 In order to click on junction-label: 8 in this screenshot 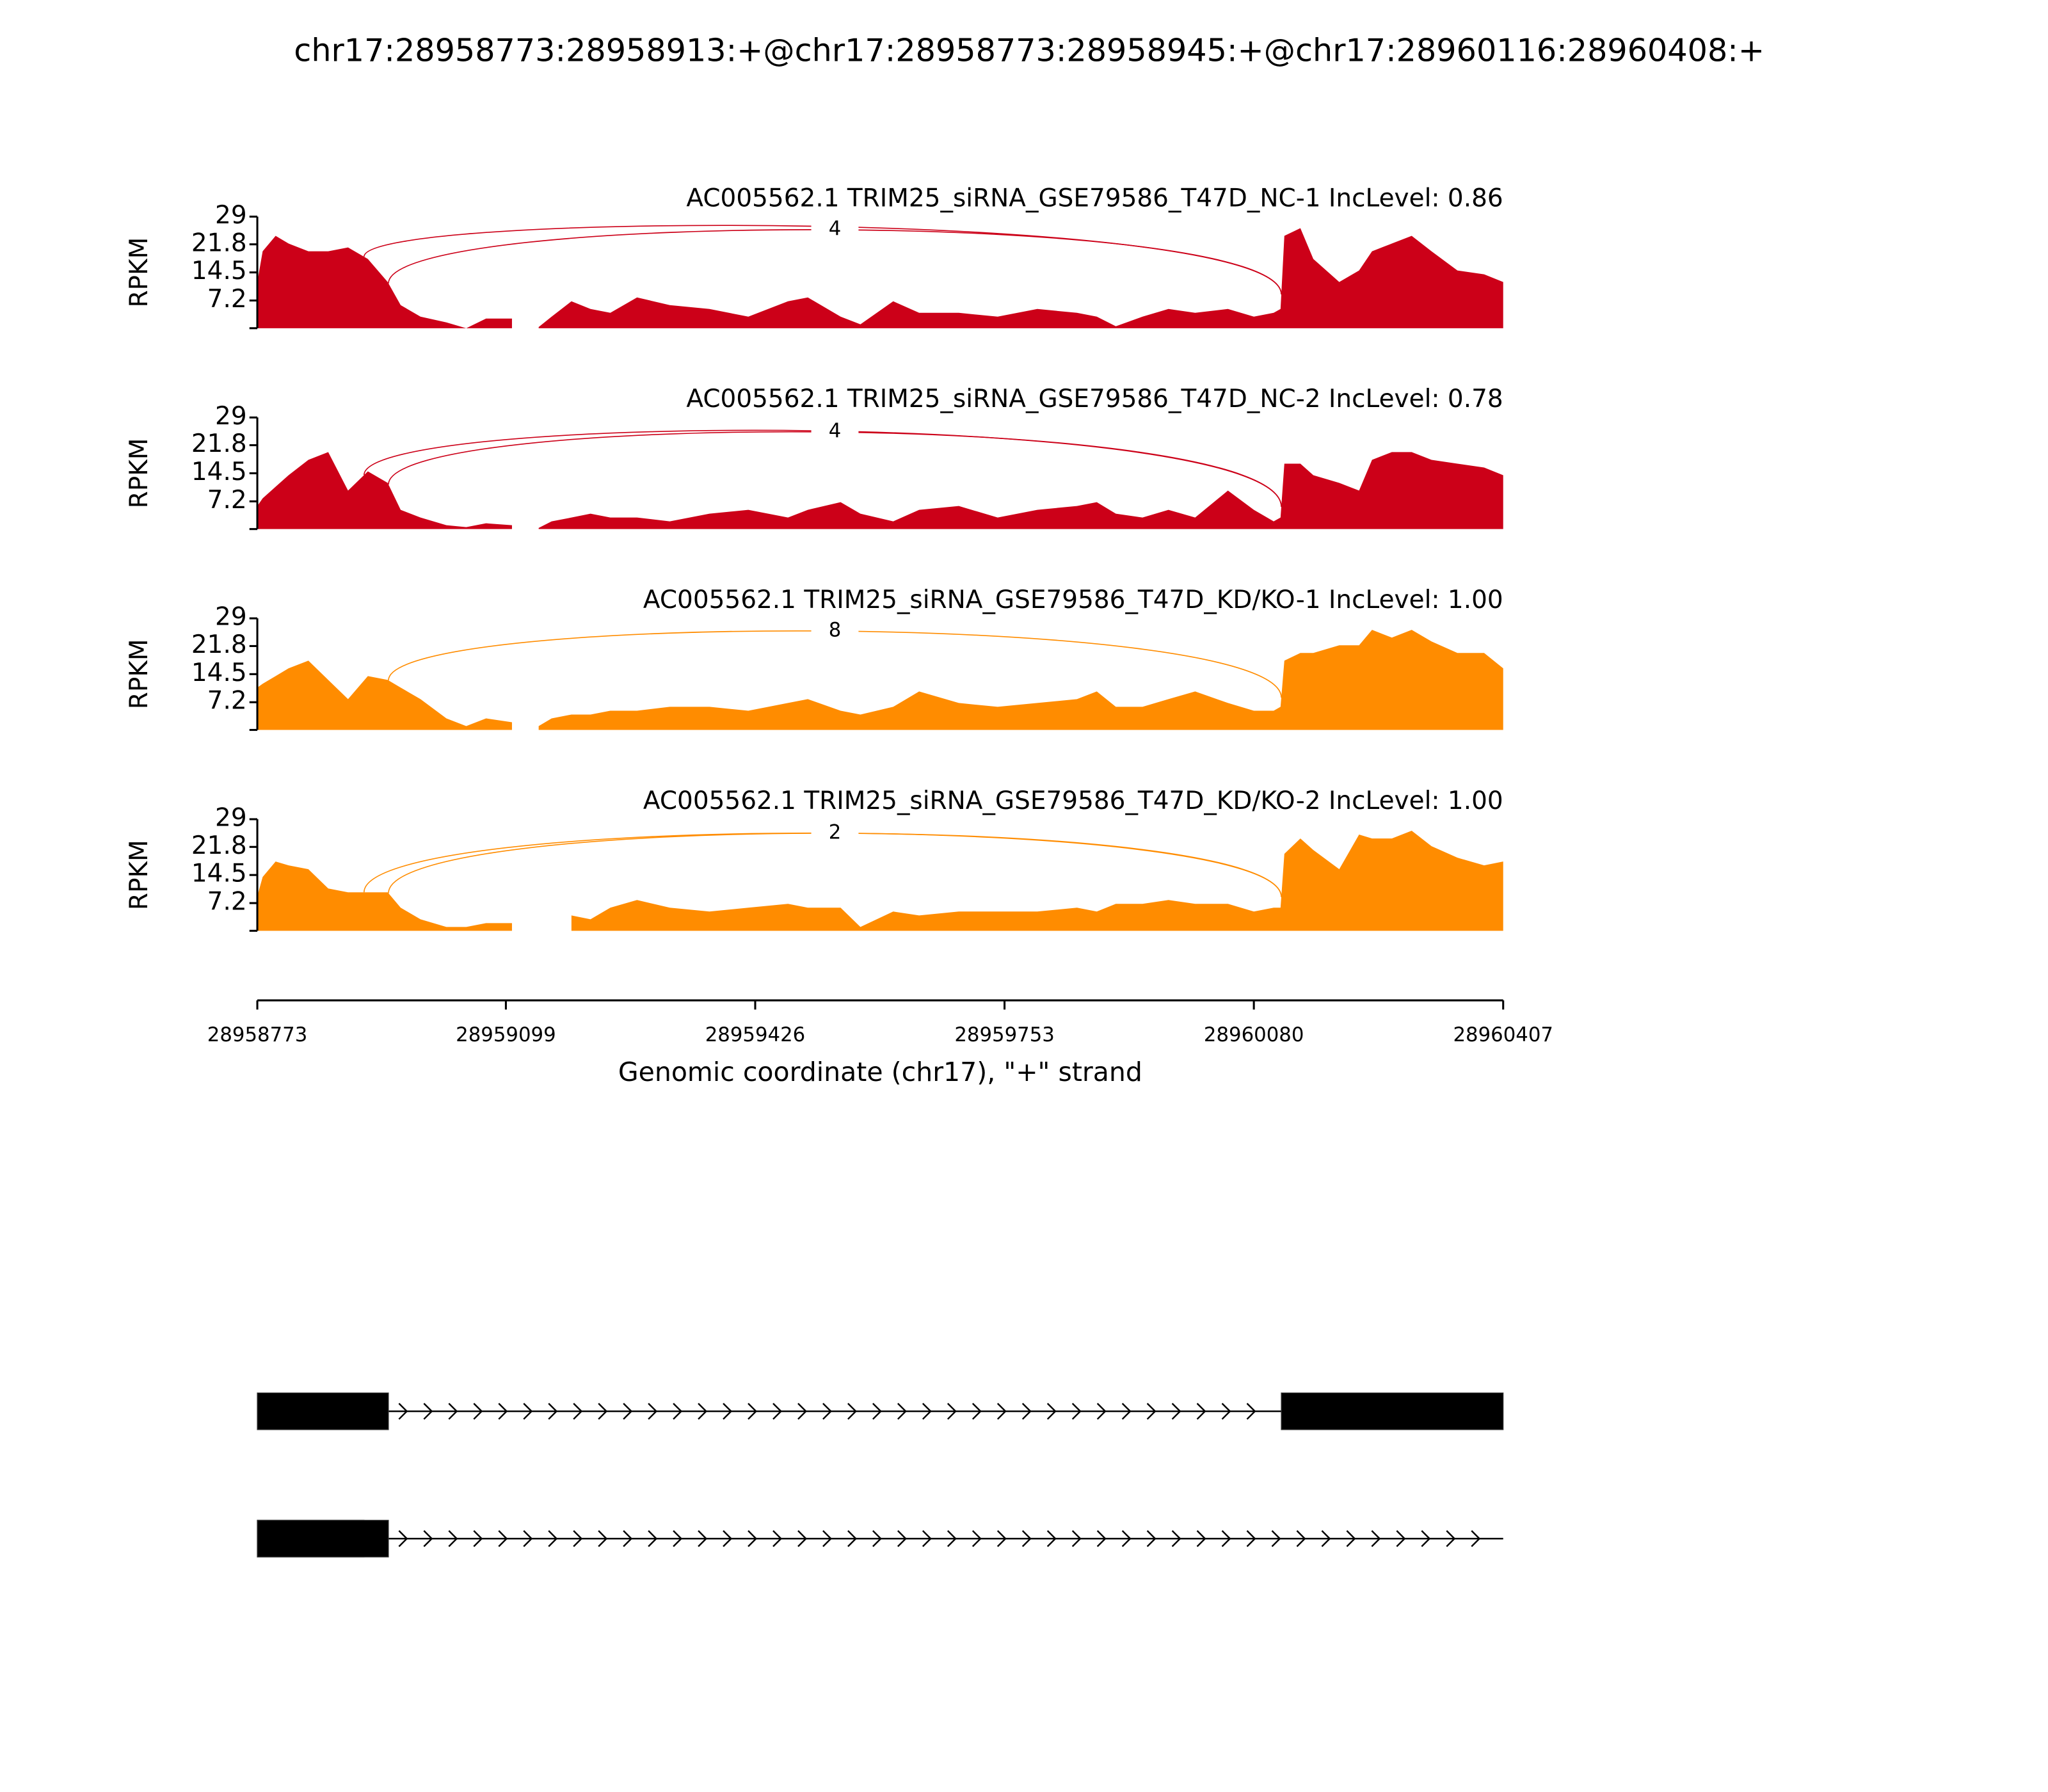, I will do `click(835, 630)`.